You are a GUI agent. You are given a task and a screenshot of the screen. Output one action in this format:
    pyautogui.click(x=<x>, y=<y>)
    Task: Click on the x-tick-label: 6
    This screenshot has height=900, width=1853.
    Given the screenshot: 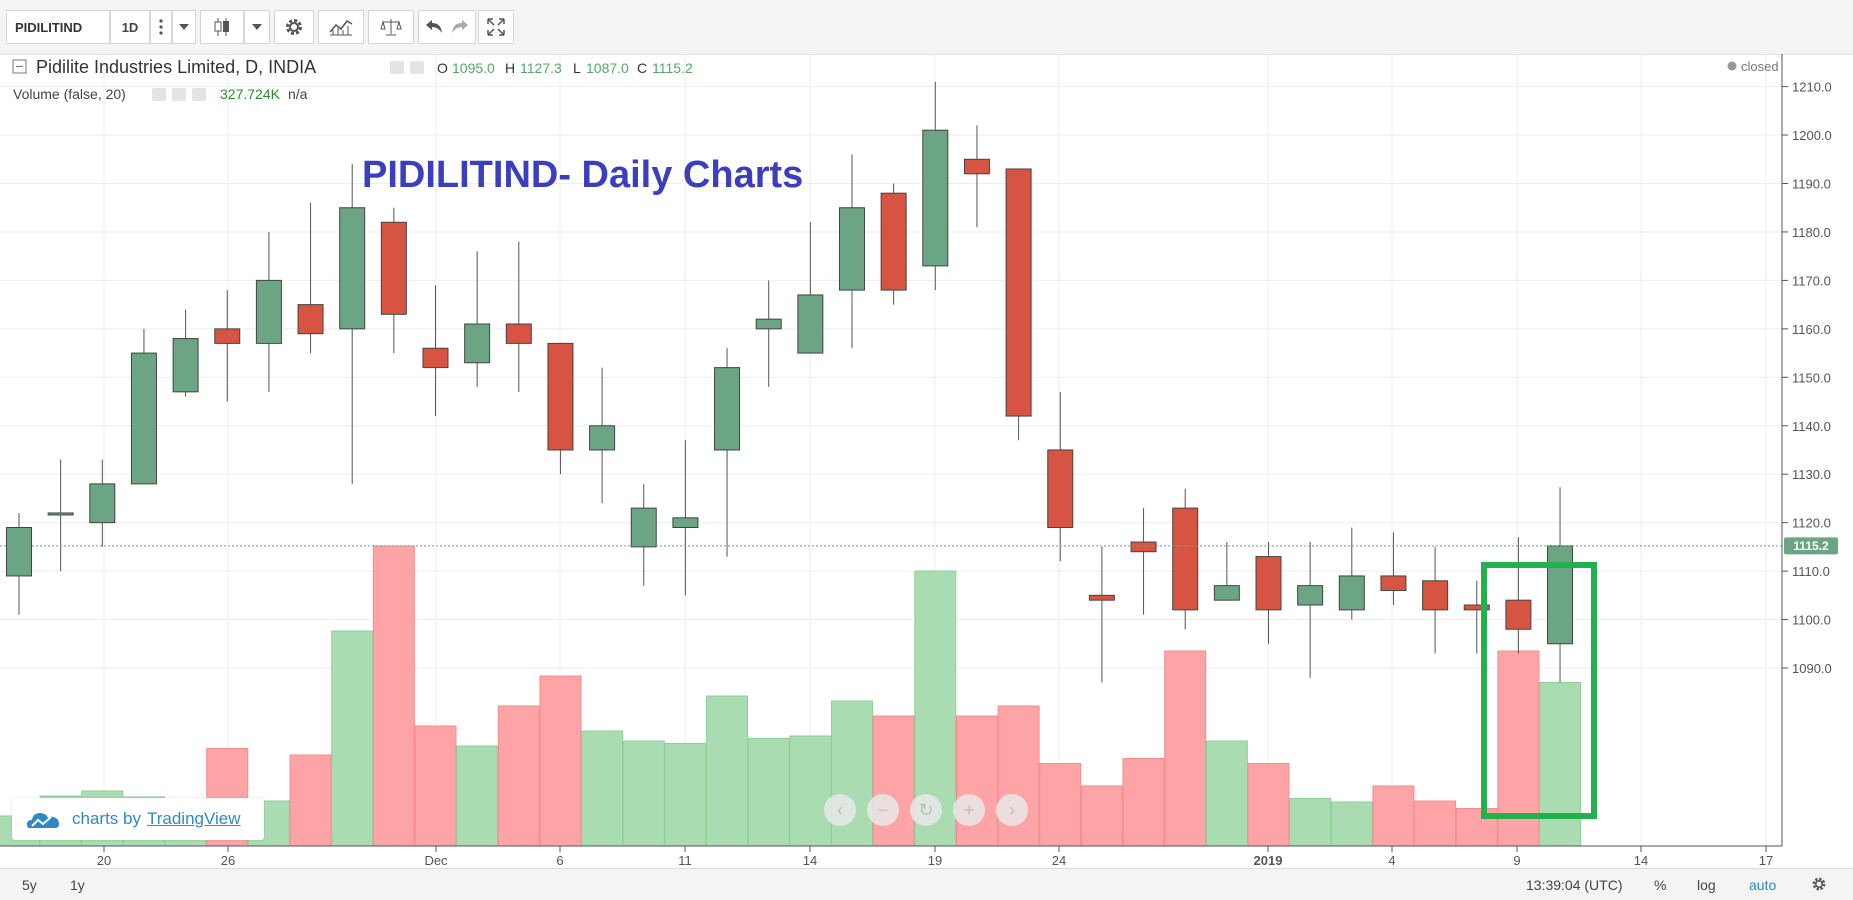 What is the action you would take?
    pyautogui.click(x=559, y=860)
    